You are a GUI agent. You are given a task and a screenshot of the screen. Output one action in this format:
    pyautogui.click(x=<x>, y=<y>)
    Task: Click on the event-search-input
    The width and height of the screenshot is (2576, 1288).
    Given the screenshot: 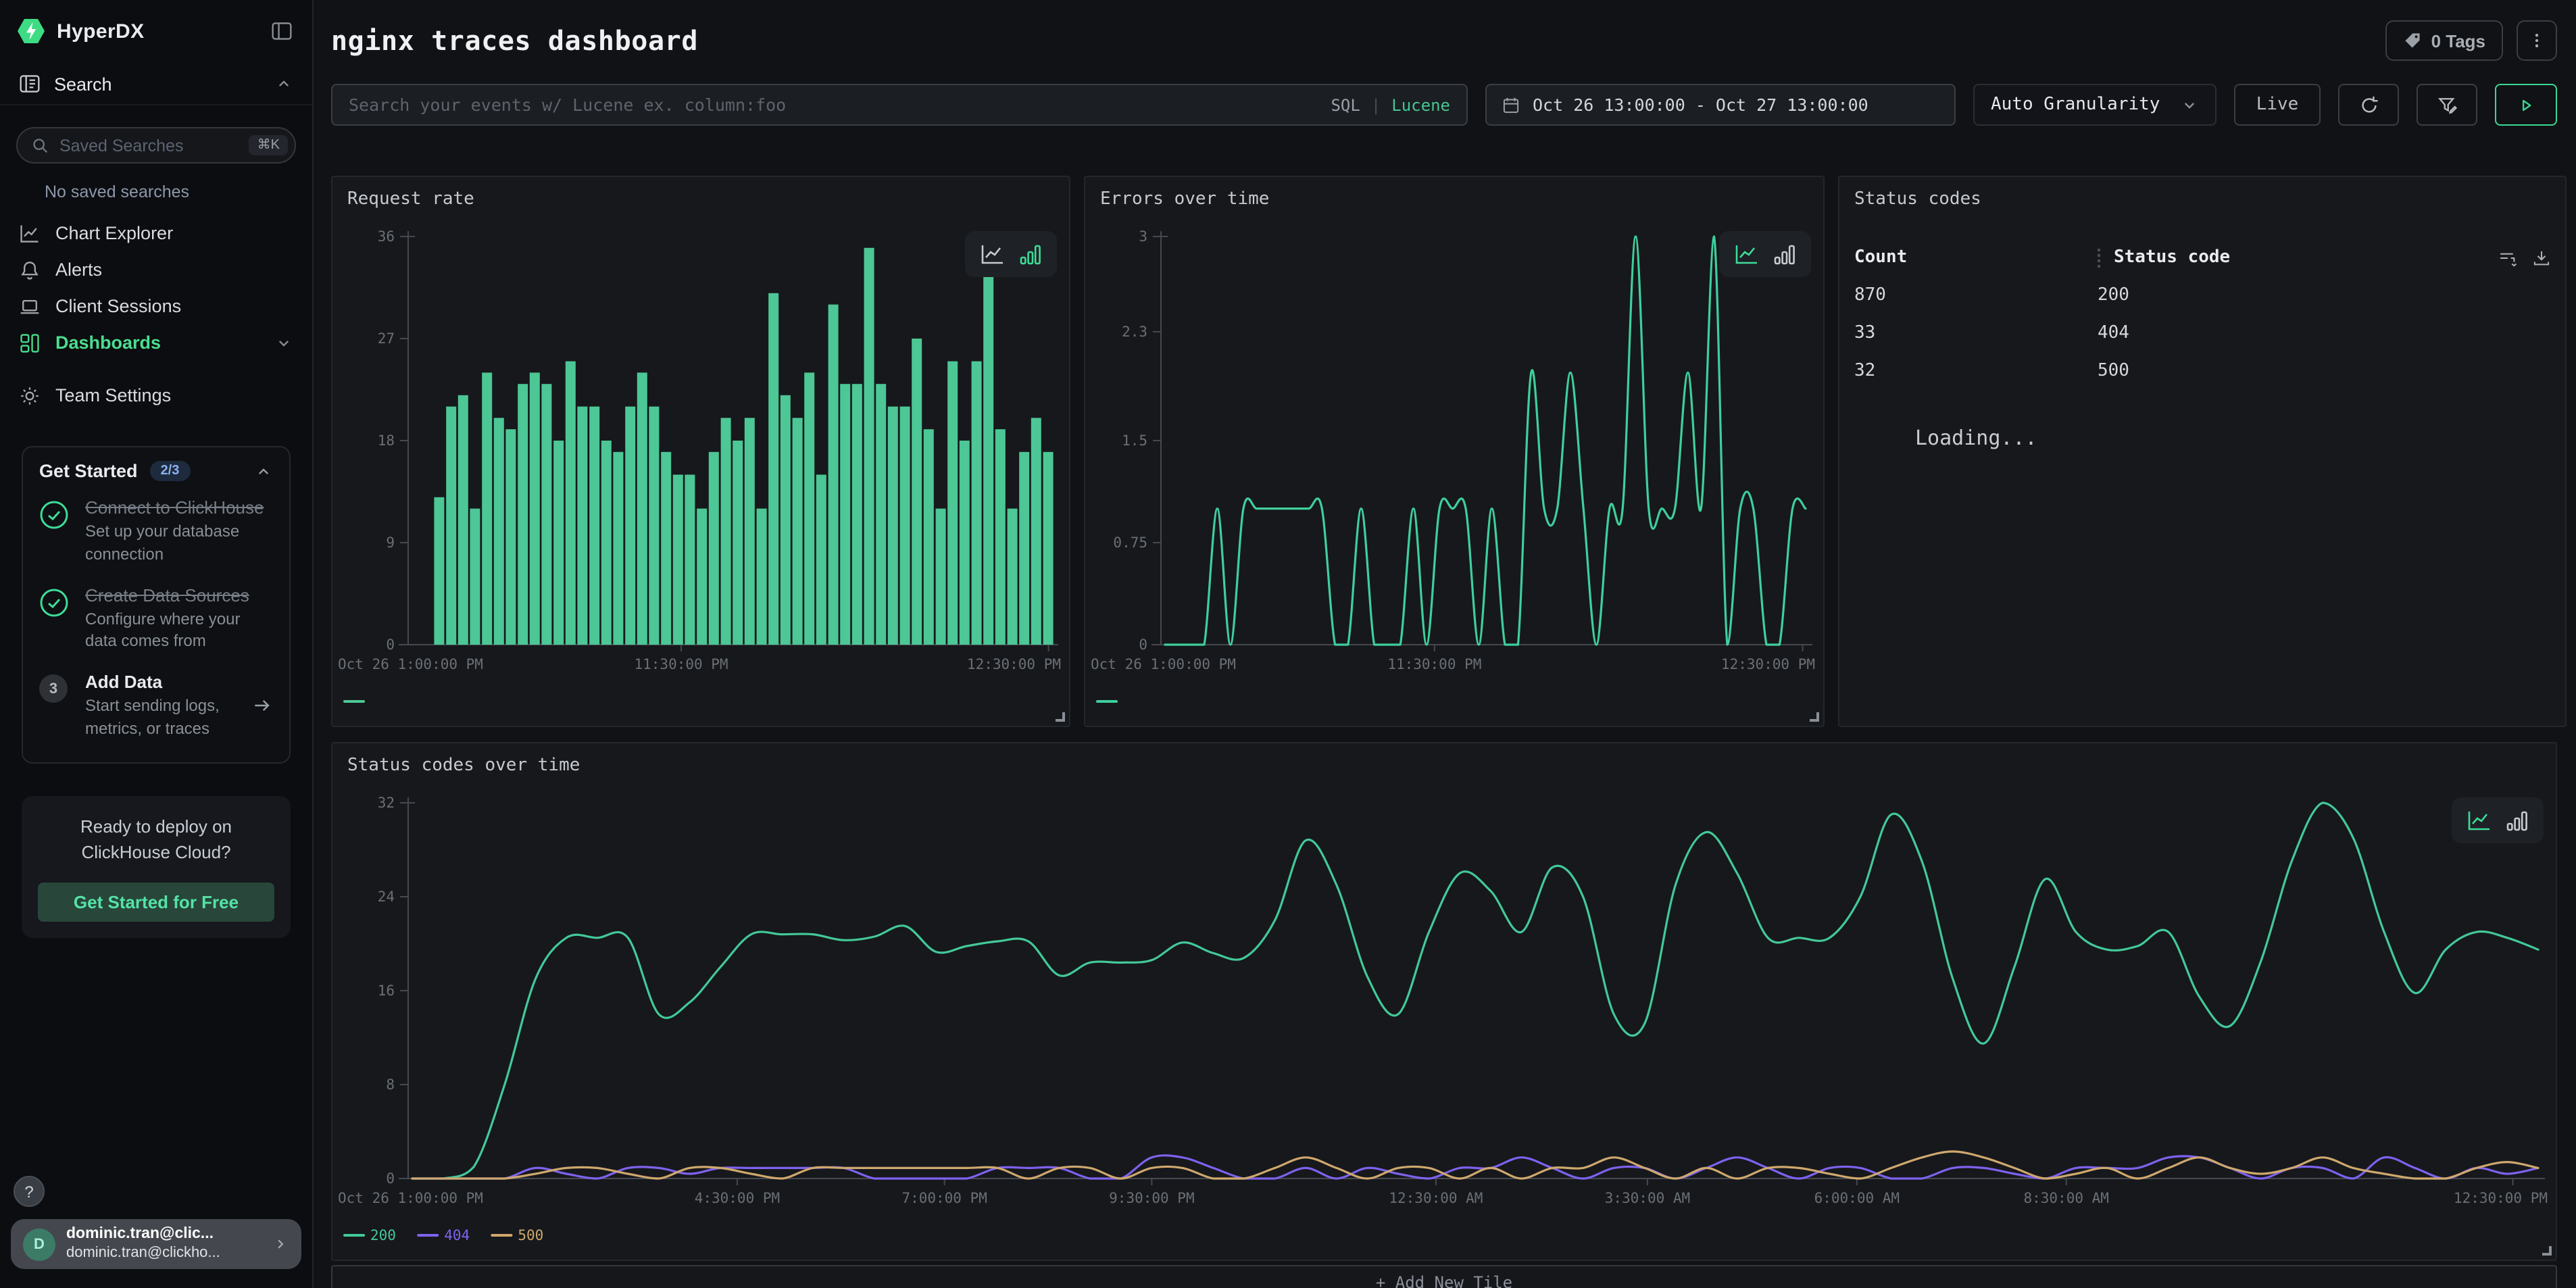 What is the action you would take?
    pyautogui.click(x=834, y=105)
    